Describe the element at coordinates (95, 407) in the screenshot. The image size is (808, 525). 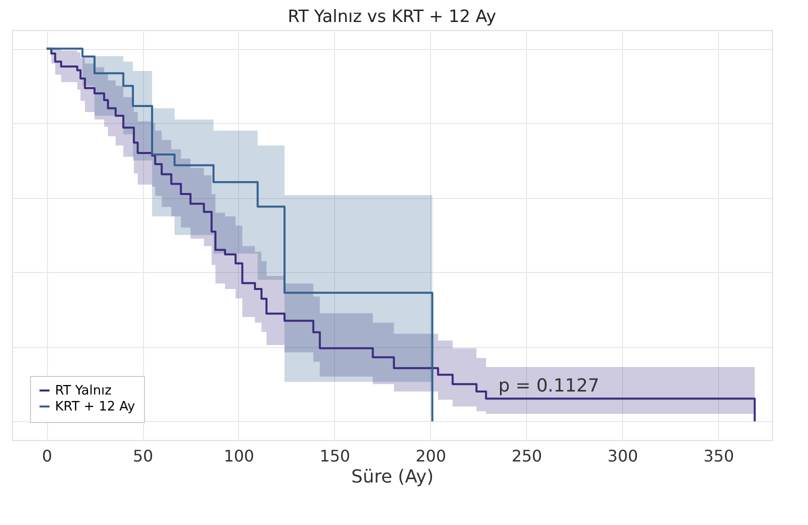
I see `legend-label: KRT + 12 Ay` at that location.